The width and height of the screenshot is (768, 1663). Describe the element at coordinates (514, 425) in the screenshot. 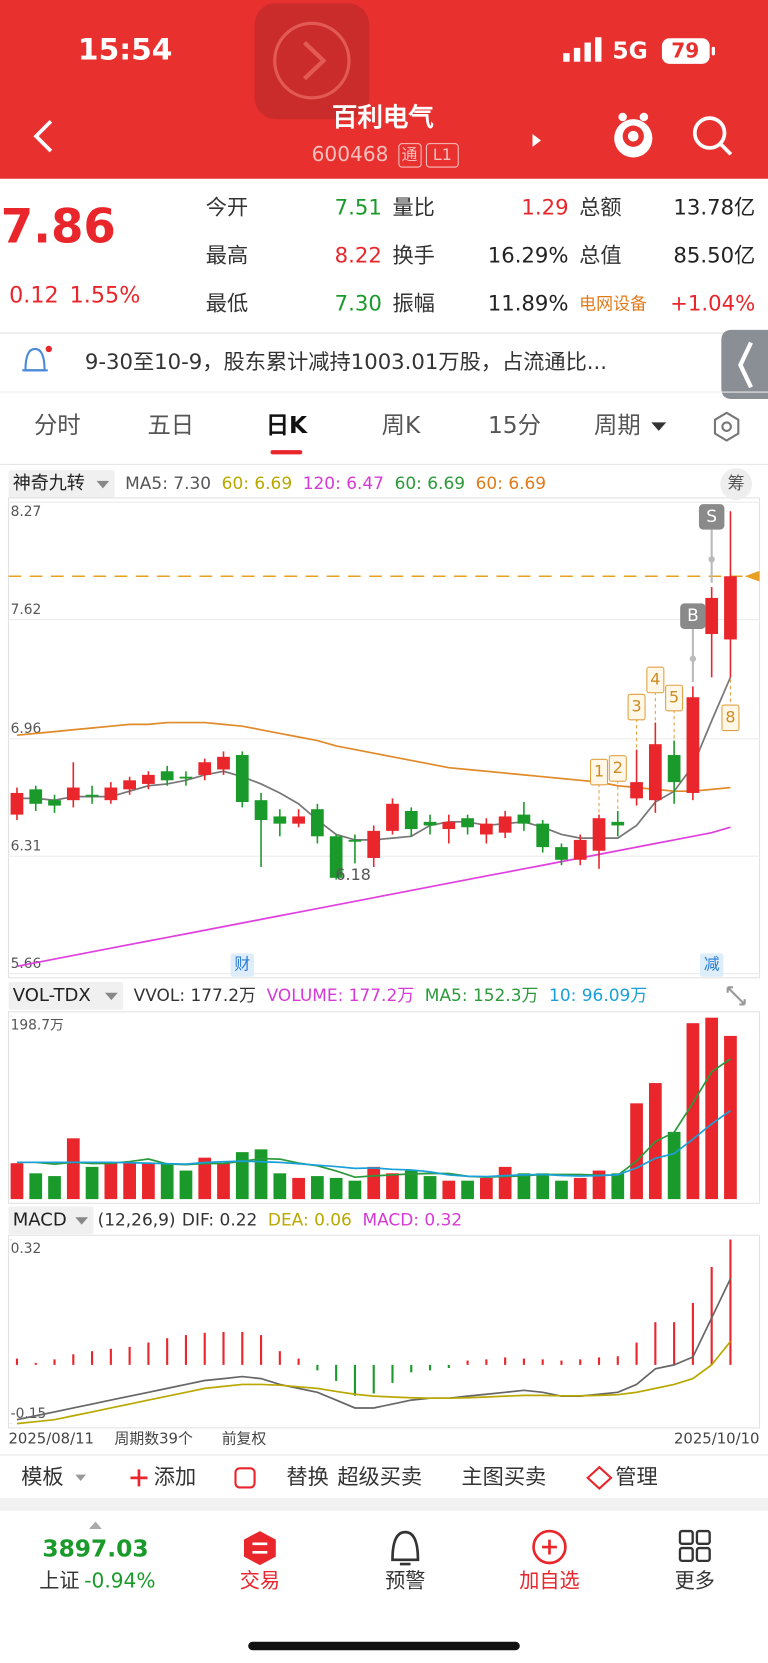

I see `tab: 15分` at that location.